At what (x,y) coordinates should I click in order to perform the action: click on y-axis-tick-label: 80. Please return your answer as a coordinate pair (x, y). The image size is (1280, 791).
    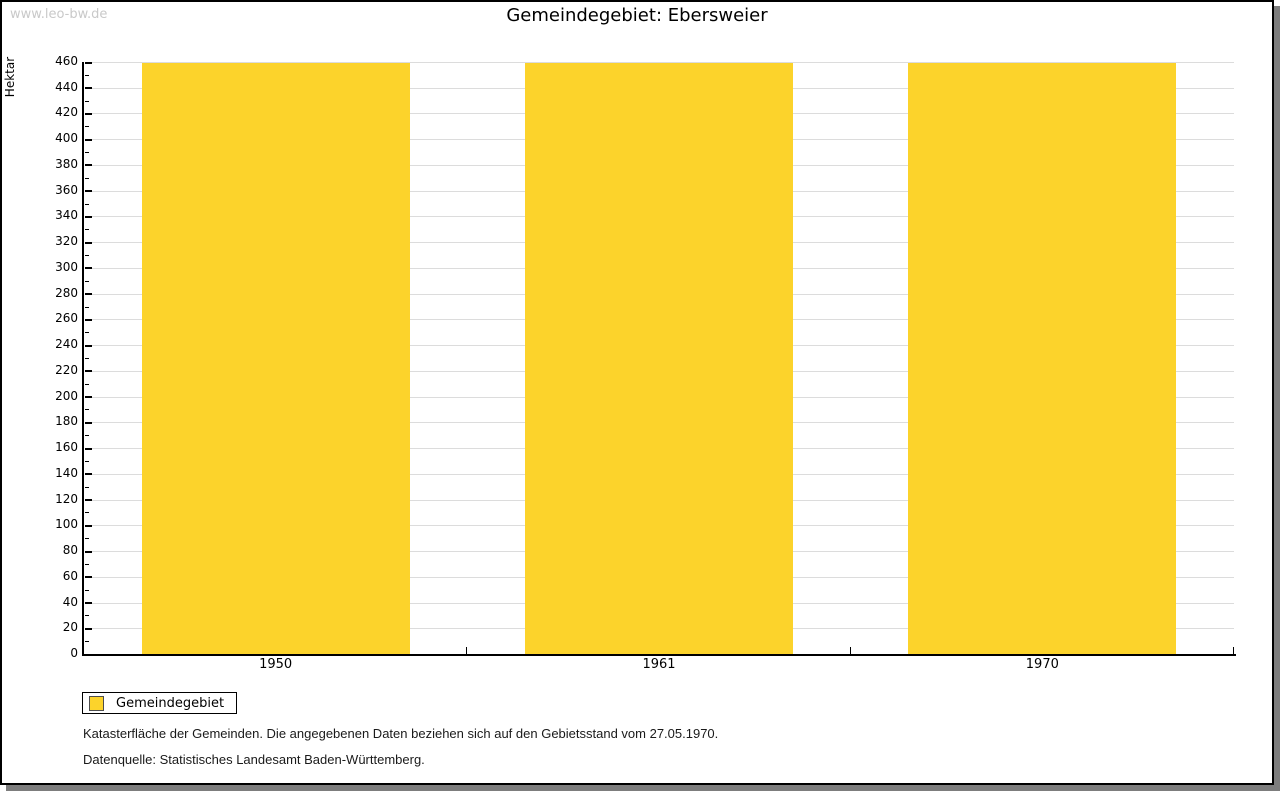
    Looking at the image, I should click on (70, 550).